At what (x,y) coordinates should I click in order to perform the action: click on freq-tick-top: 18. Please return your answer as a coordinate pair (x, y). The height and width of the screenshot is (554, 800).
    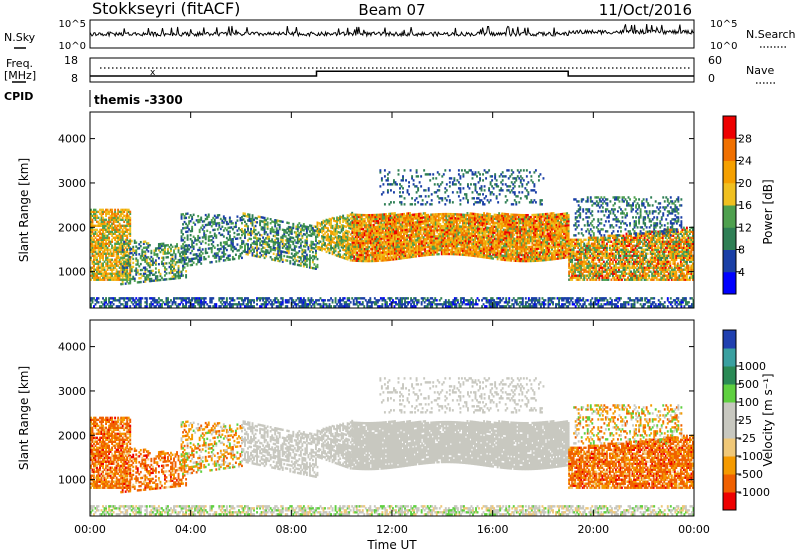
    Looking at the image, I should click on (71, 60).